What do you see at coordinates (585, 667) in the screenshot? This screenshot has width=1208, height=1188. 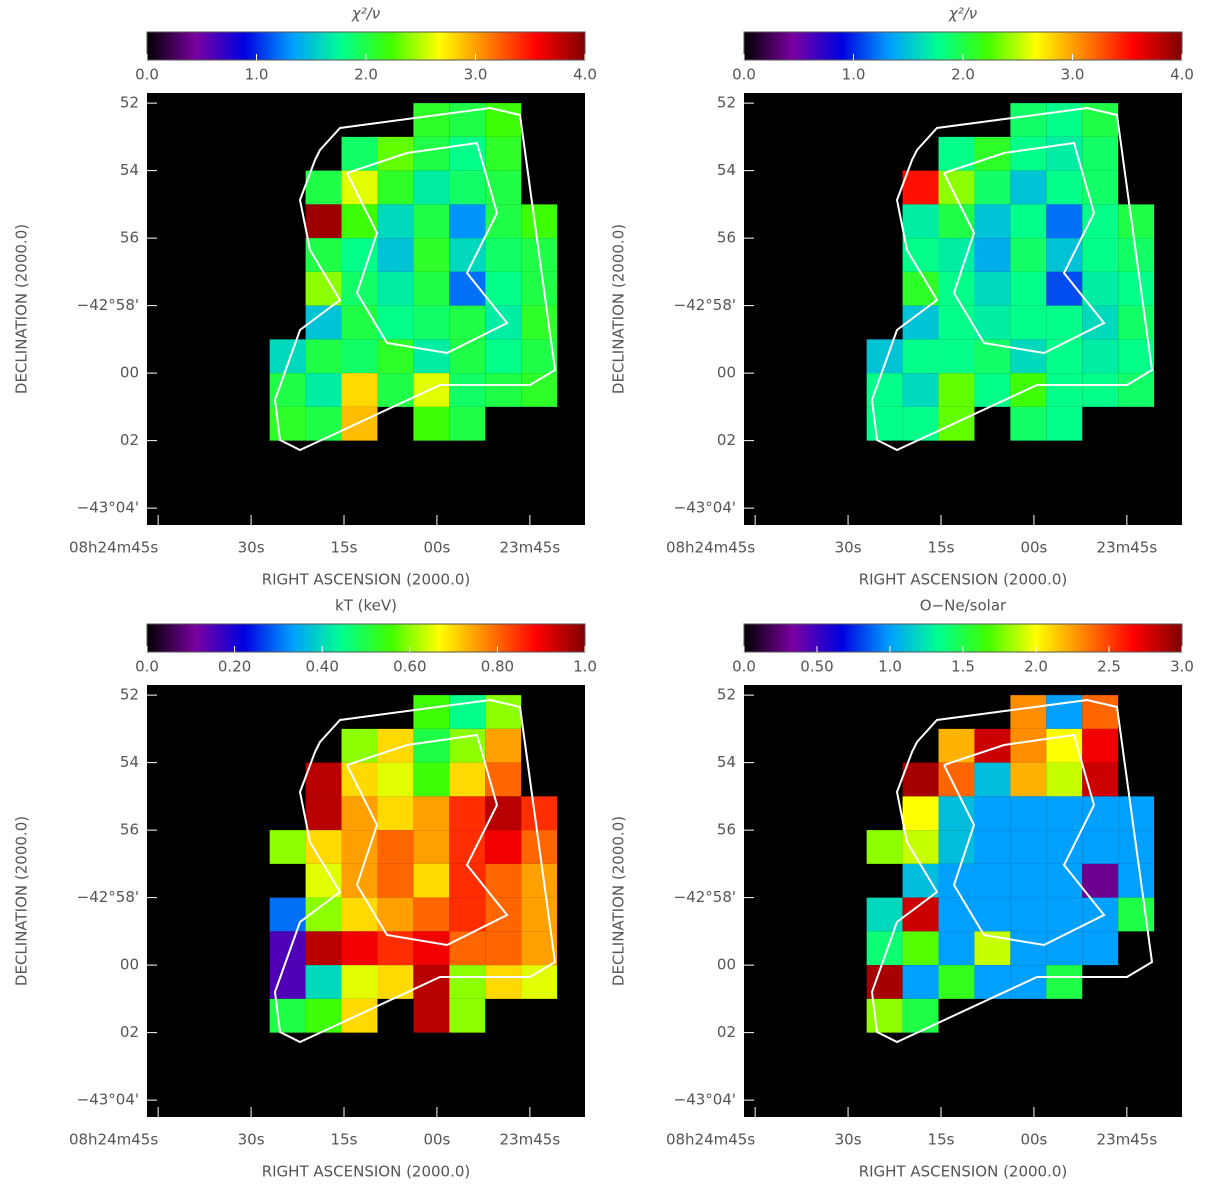 I see `colorbar-tick-label: 1.0` at bounding box center [585, 667].